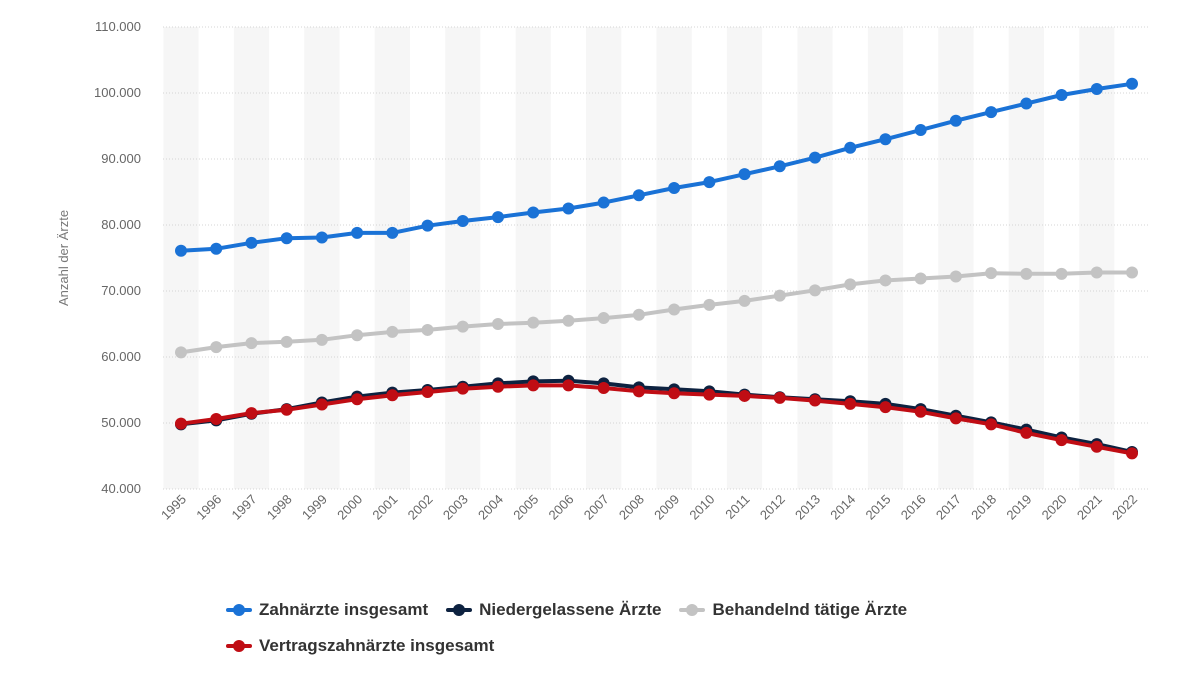 The image size is (1200, 675). What do you see at coordinates (121, 290) in the screenshot?
I see `y-tick-label: 70.000` at bounding box center [121, 290].